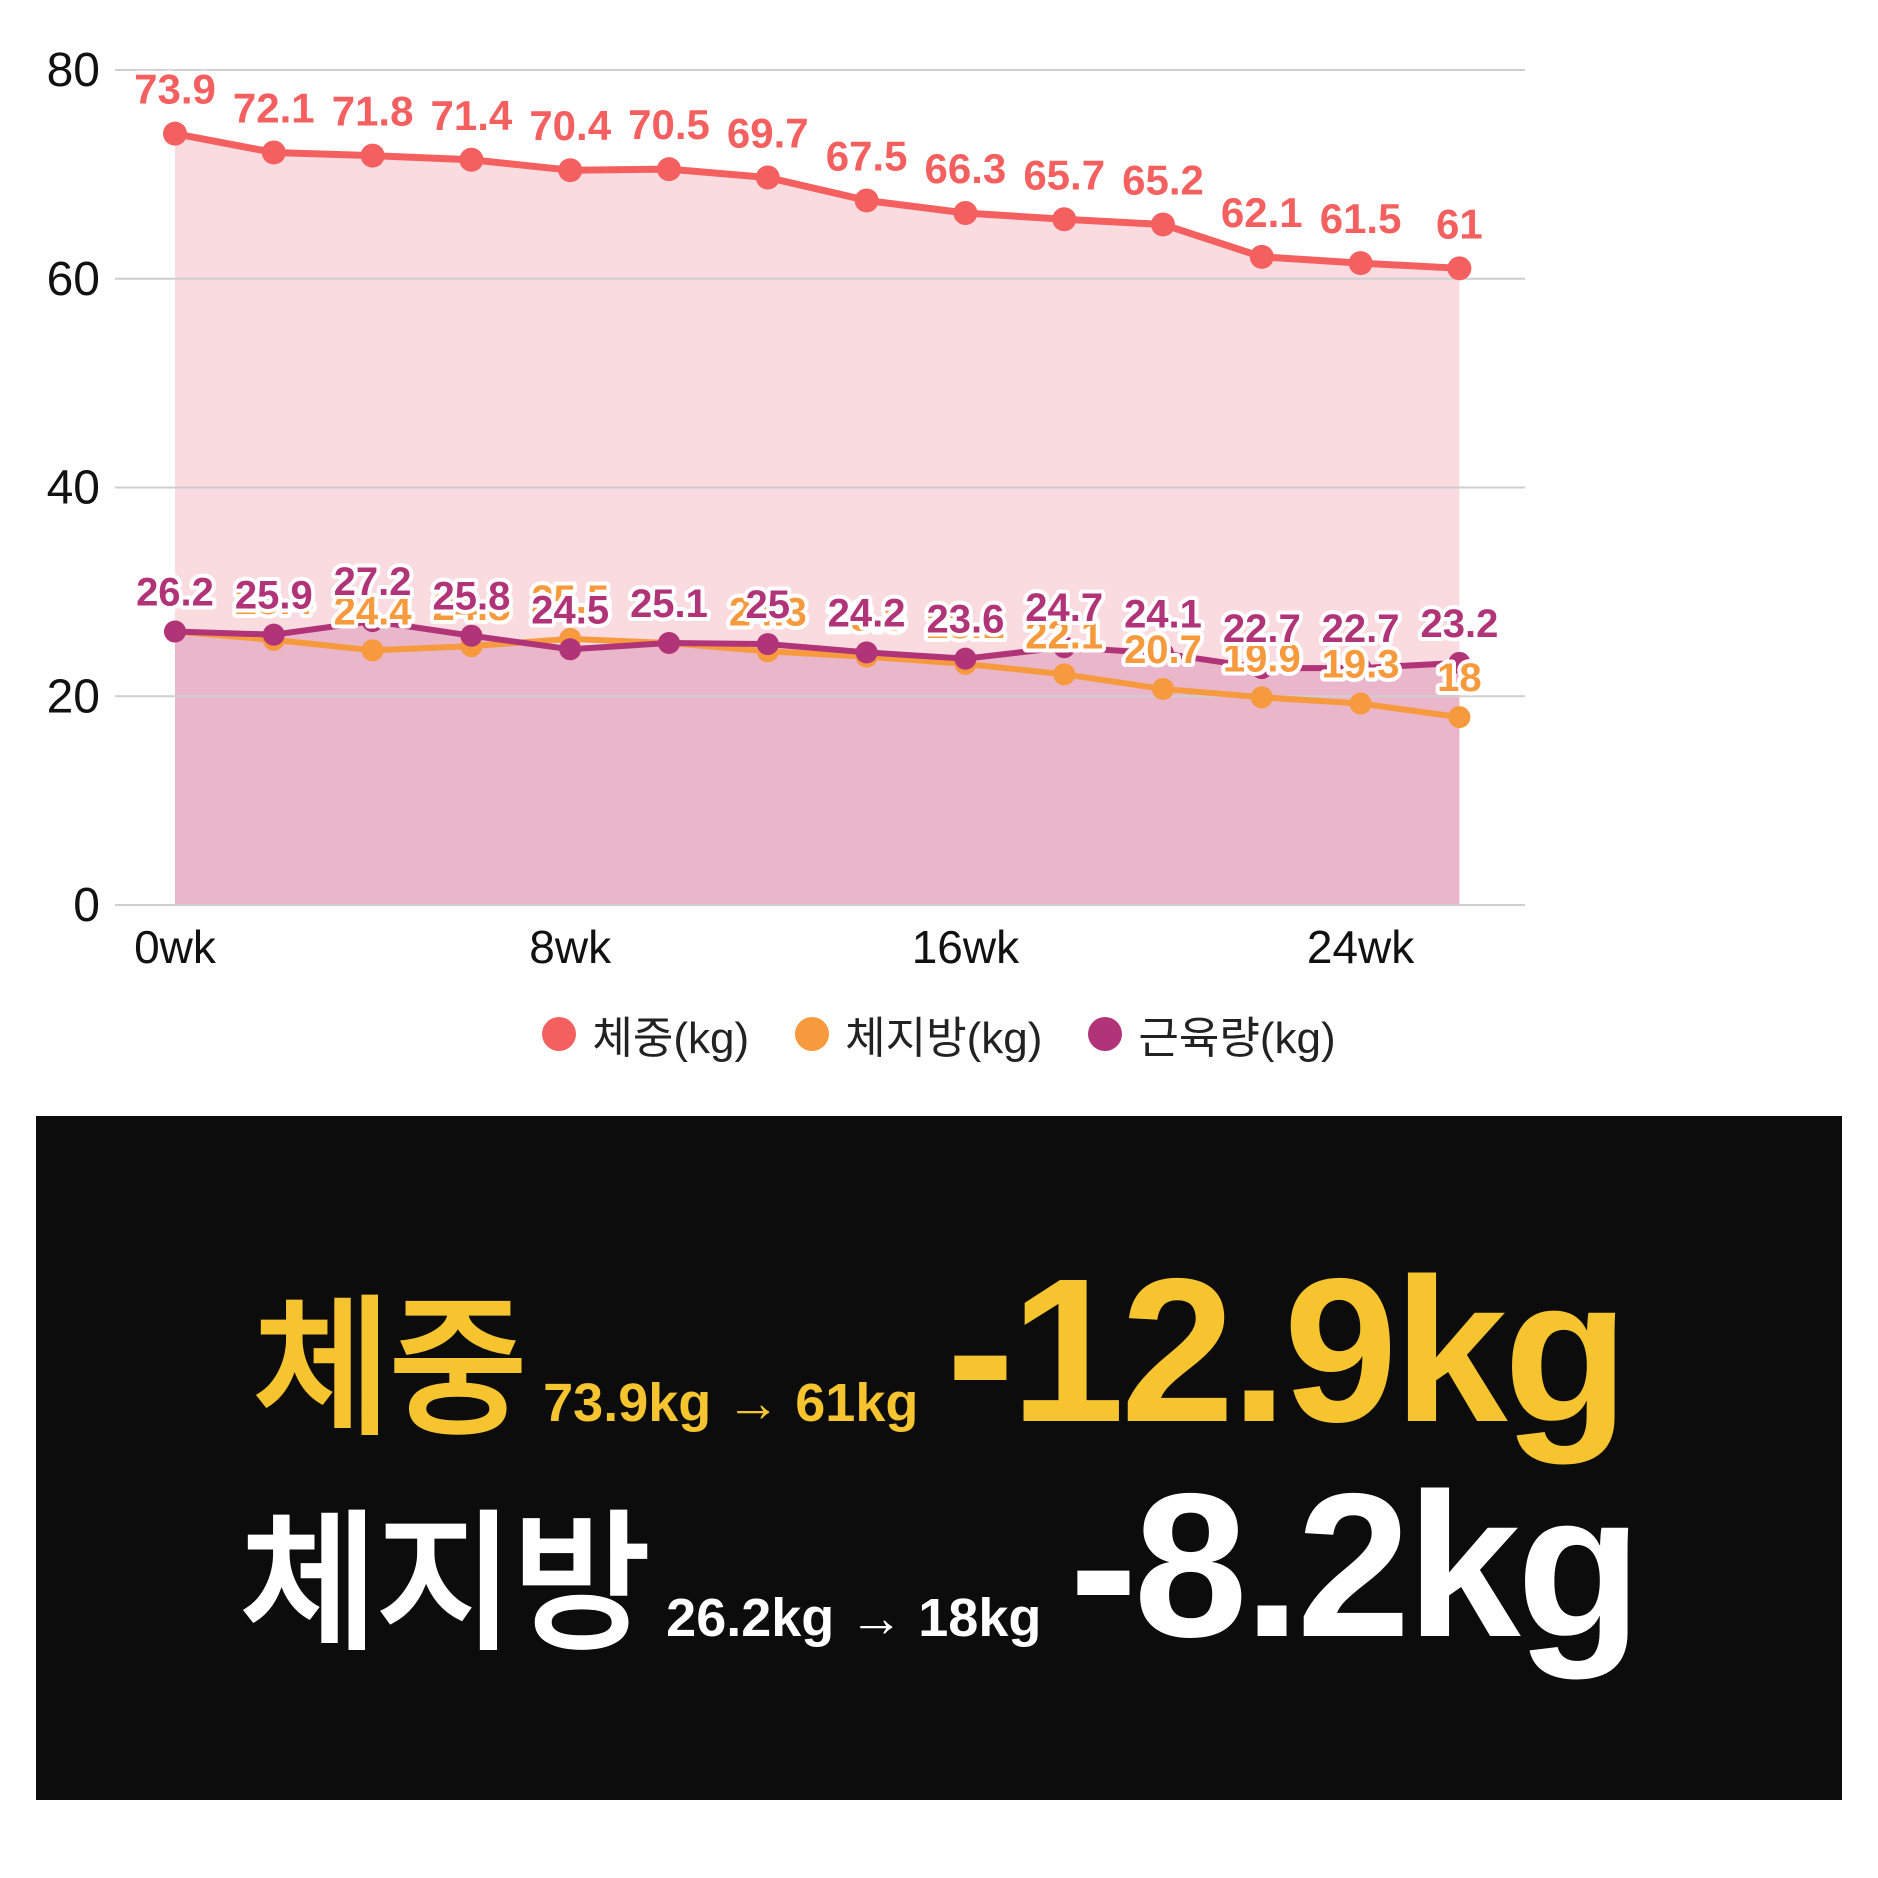 Image resolution: width=1878 pixels, height=1878 pixels. Describe the element at coordinates (939, 1565) in the screenshot. I see `summary-row-bodyfat: 체지방 26.2kg → 18kg -8.2kg` at that location.